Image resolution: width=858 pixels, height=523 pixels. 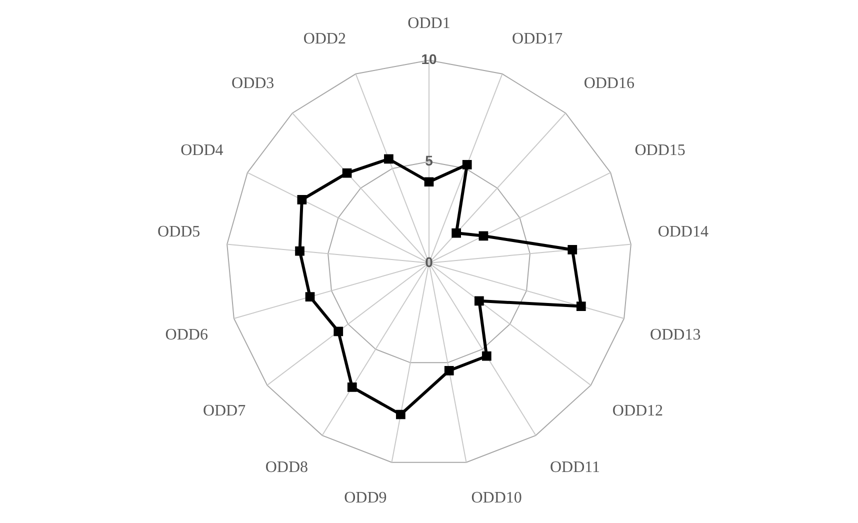 What do you see at coordinates (324, 39) in the screenshot?
I see `spoke-label: ODD2` at bounding box center [324, 39].